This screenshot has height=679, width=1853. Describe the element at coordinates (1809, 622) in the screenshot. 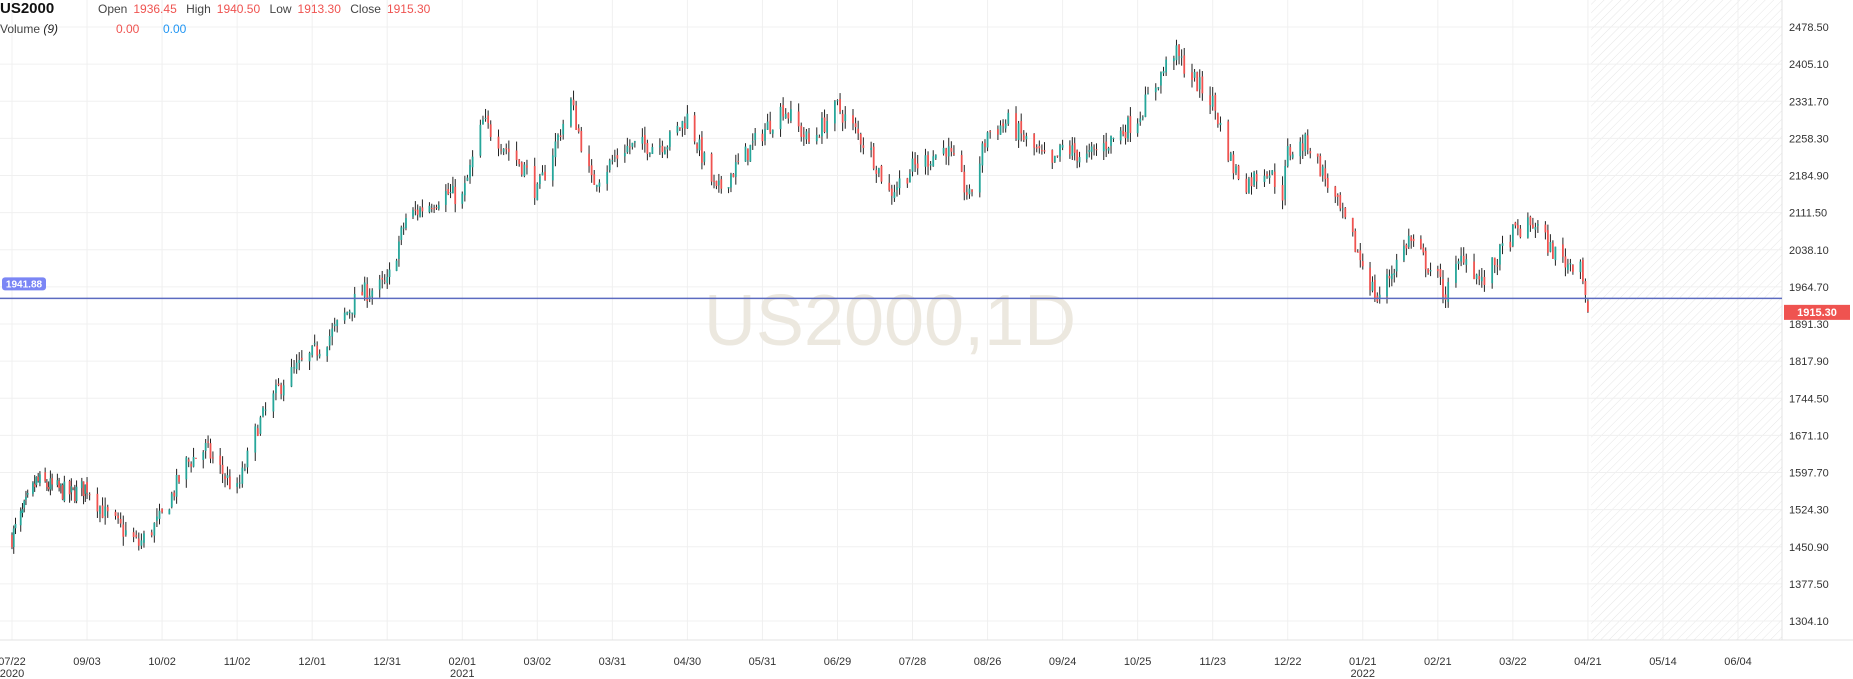

I see `y-tick-label: 1304.10` at that location.